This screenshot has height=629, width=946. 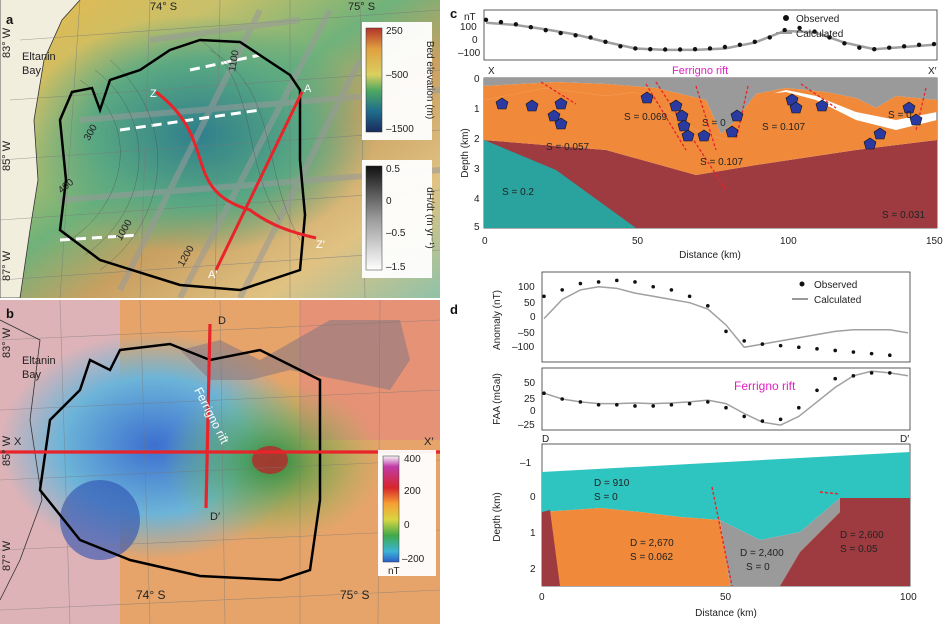 I want to click on d-block4-d: D = 2,600, so click(x=862, y=535).